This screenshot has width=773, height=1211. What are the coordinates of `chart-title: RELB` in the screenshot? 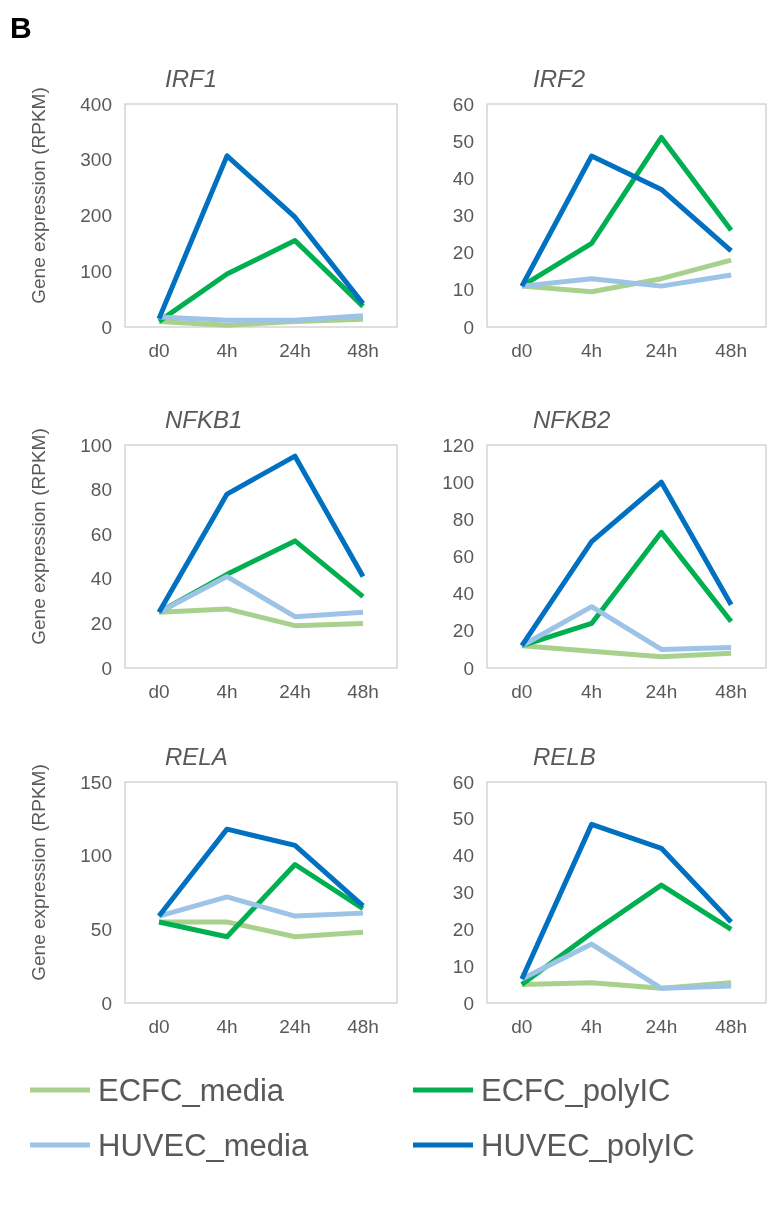 It's located at (564, 756).